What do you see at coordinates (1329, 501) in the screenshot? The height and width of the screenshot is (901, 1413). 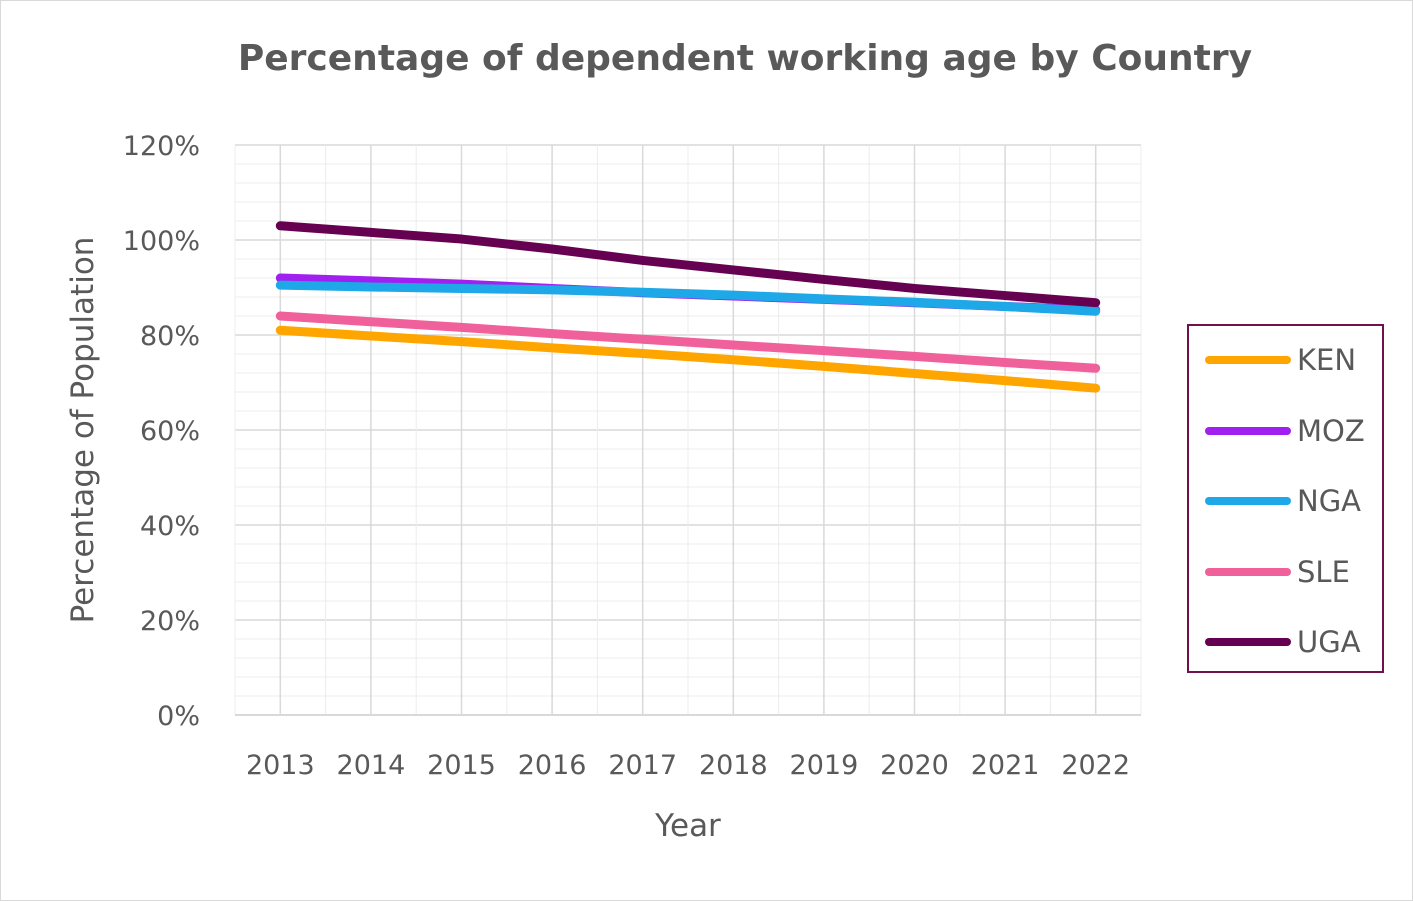 I see `legend-label: NGA` at bounding box center [1329, 501].